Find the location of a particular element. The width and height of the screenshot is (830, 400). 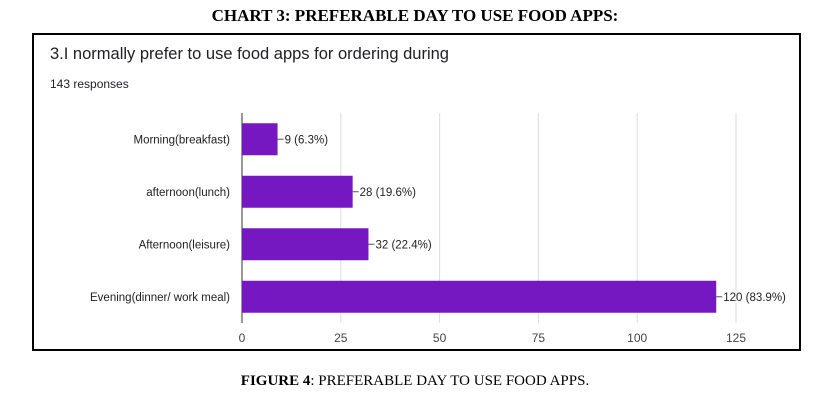

data-label: 9 (6.3%) is located at coordinates (307, 140).